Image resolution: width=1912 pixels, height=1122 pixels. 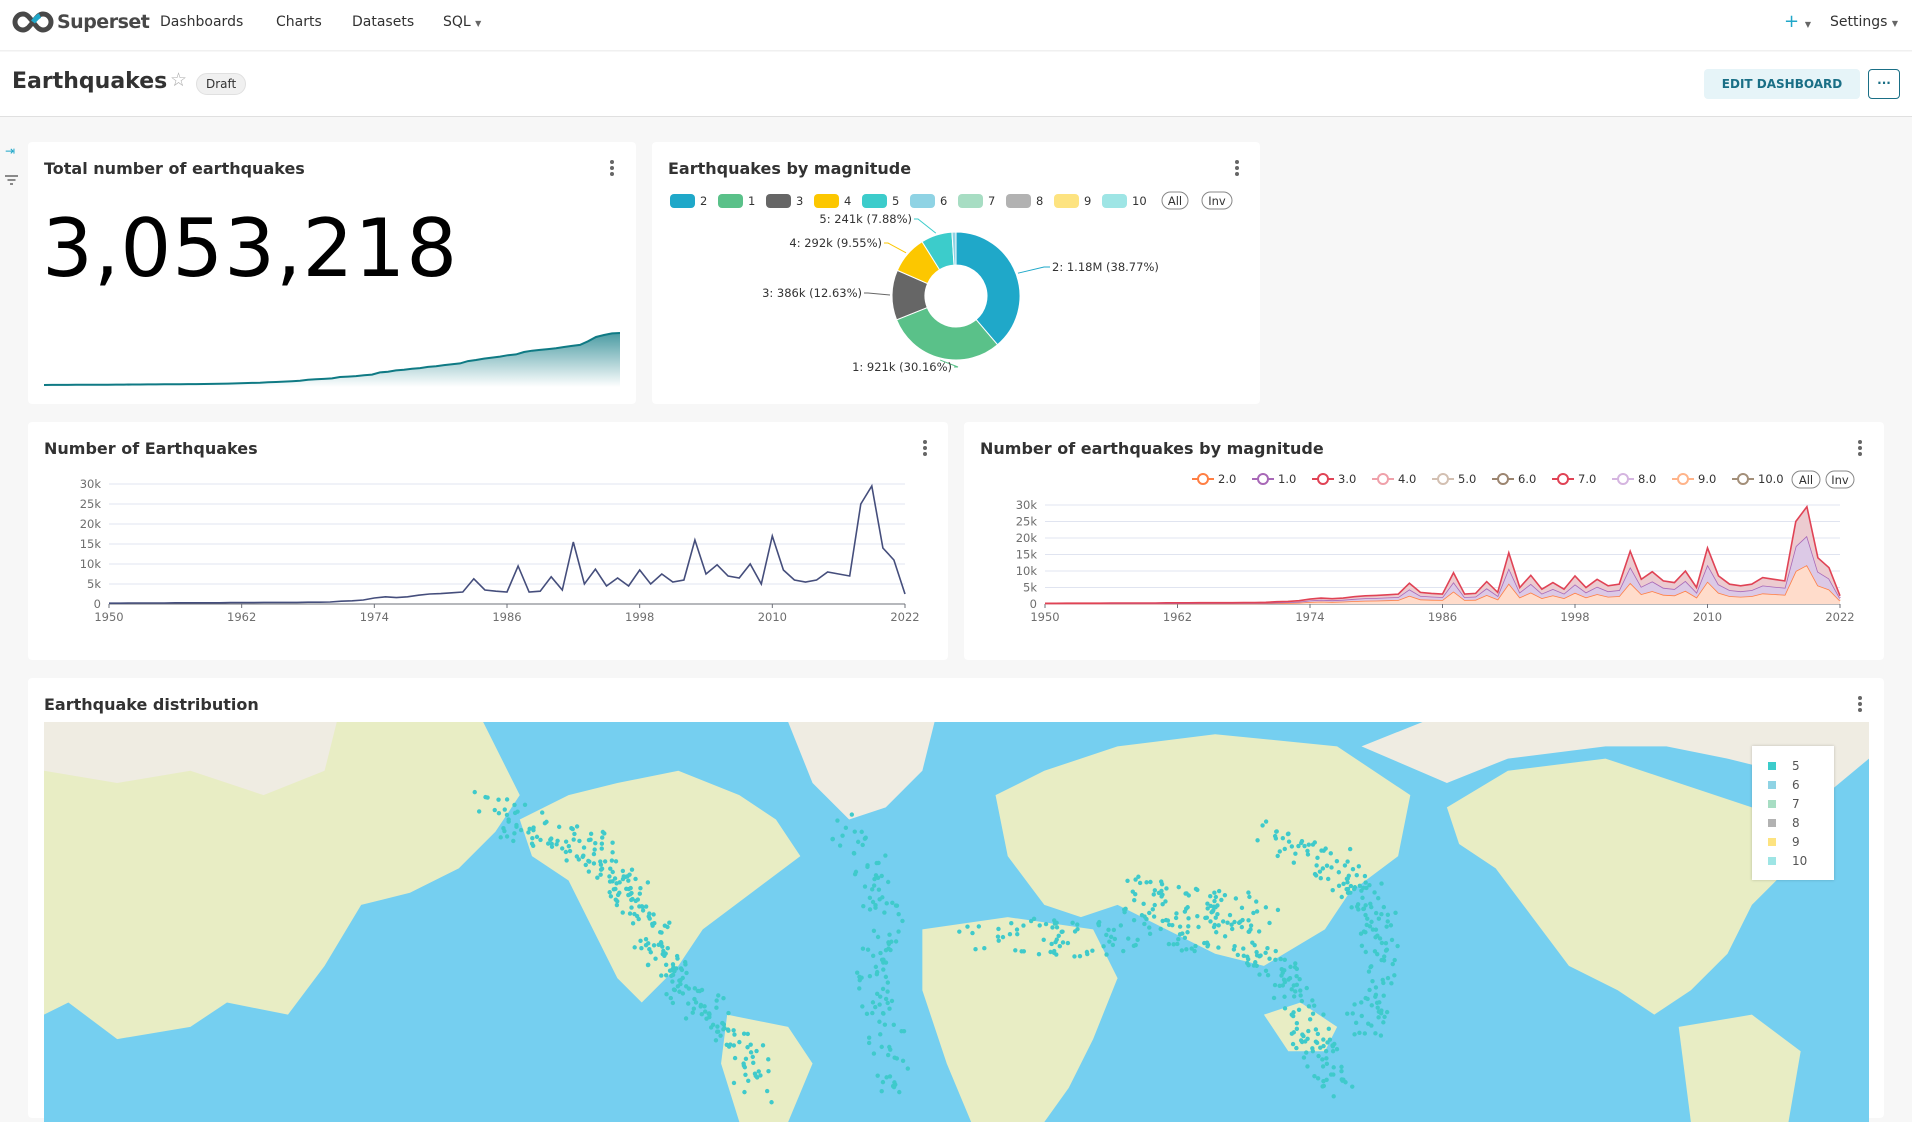 I want to click on x-tick-label: 2022, so click(x=1839, y=617).